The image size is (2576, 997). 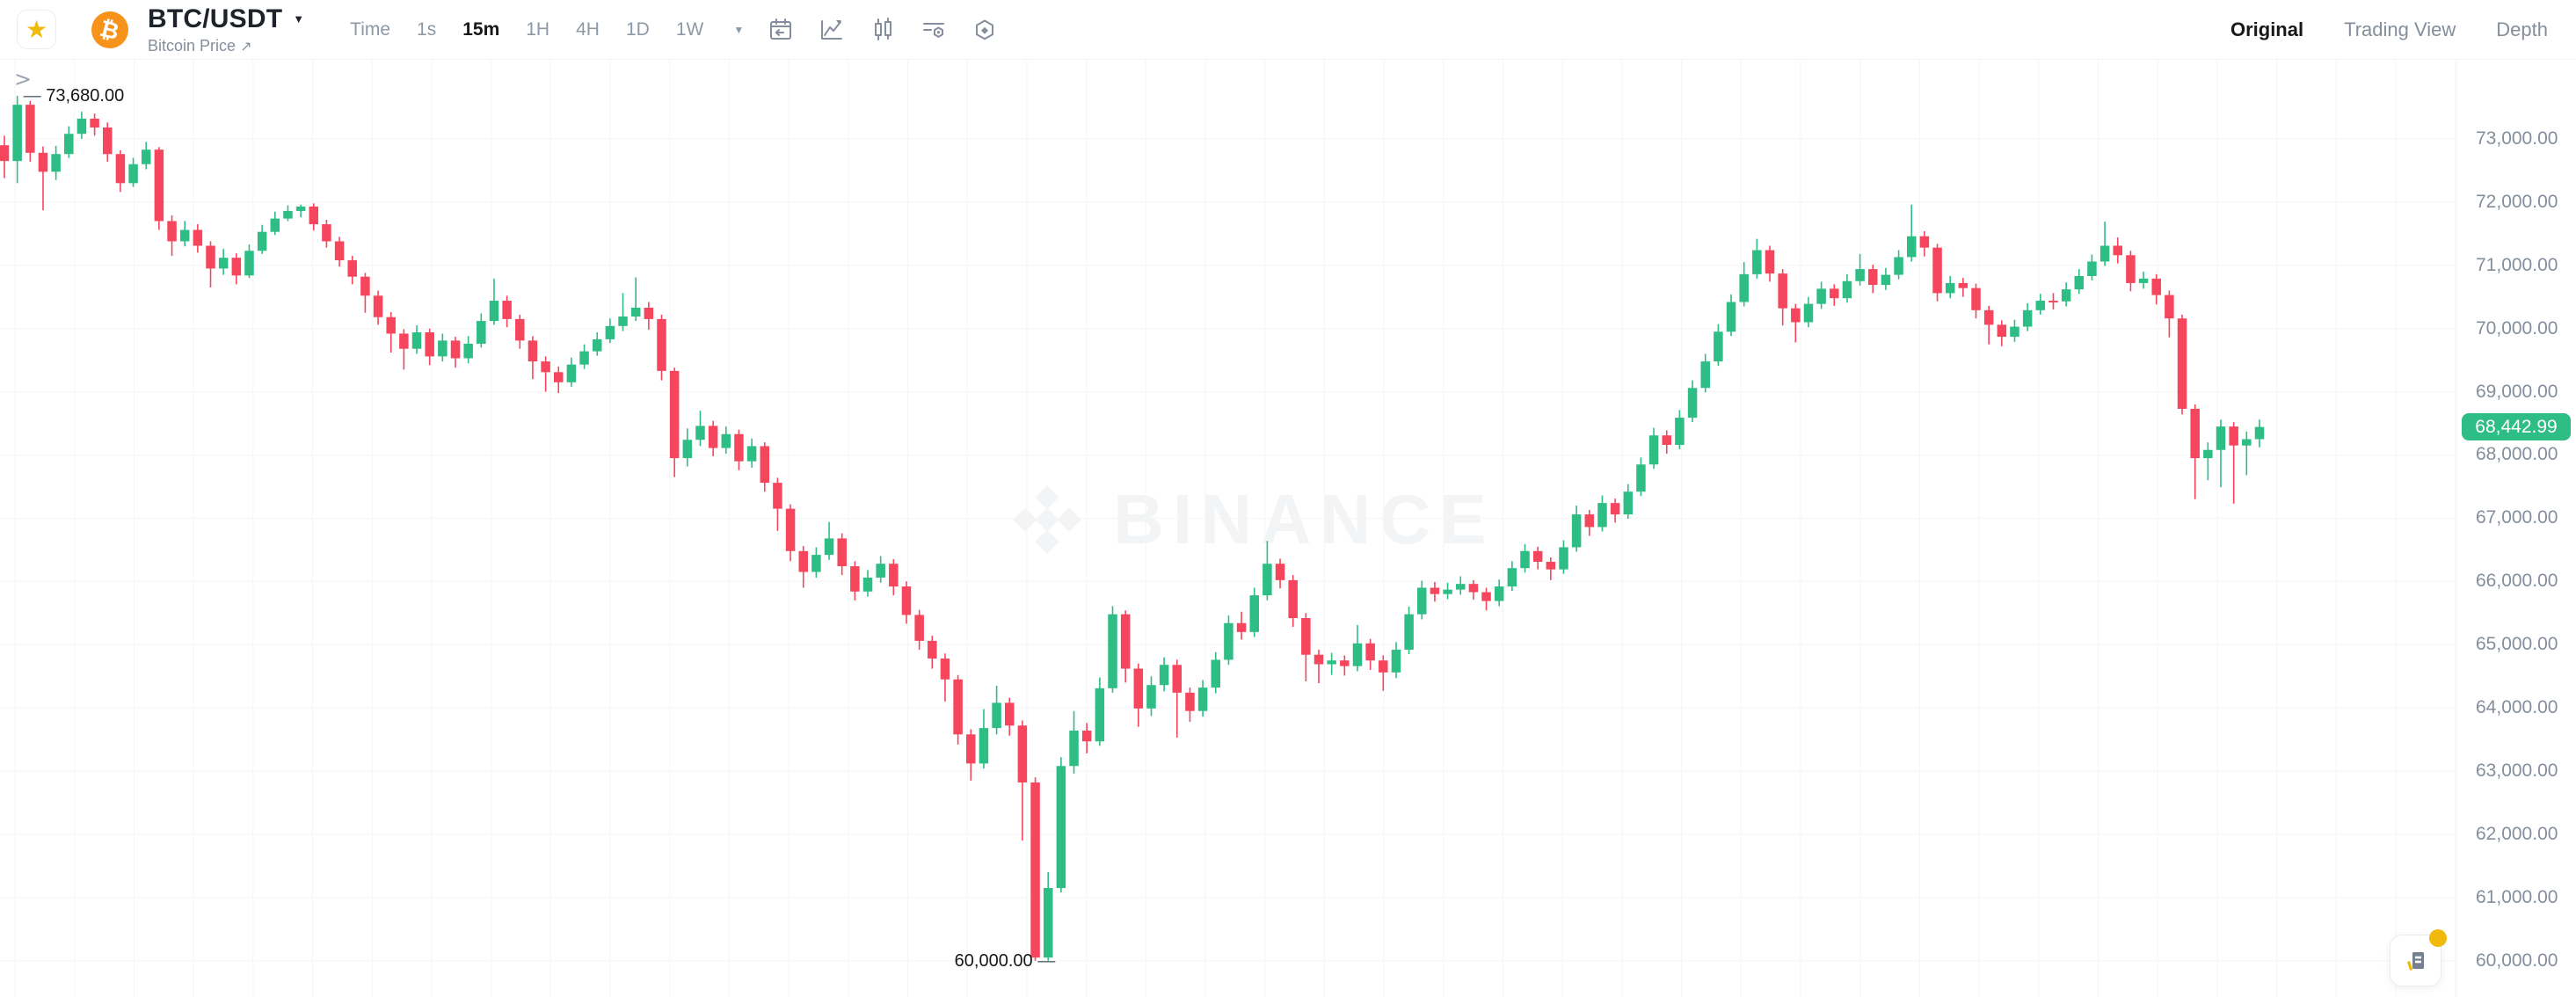 I want to click on settings-icon, so click(x=985, y=30).